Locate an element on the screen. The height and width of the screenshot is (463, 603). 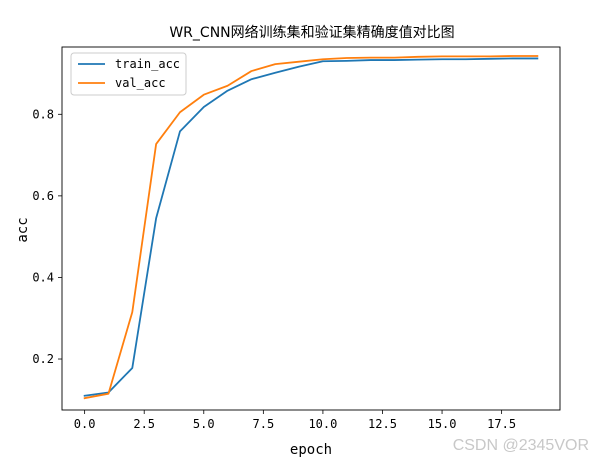
legend-label-train-acc: train_acc is located at coordinates (147, 64).